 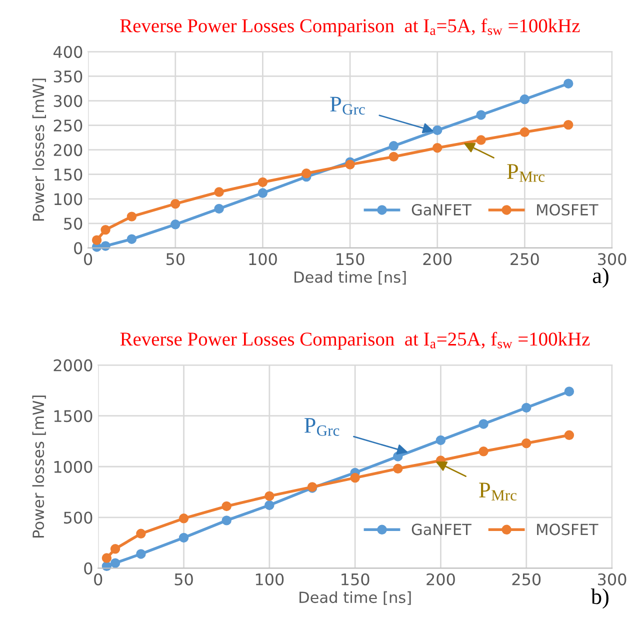 I want to click on y-tick-label: 1500, so click(x=73, y=416).